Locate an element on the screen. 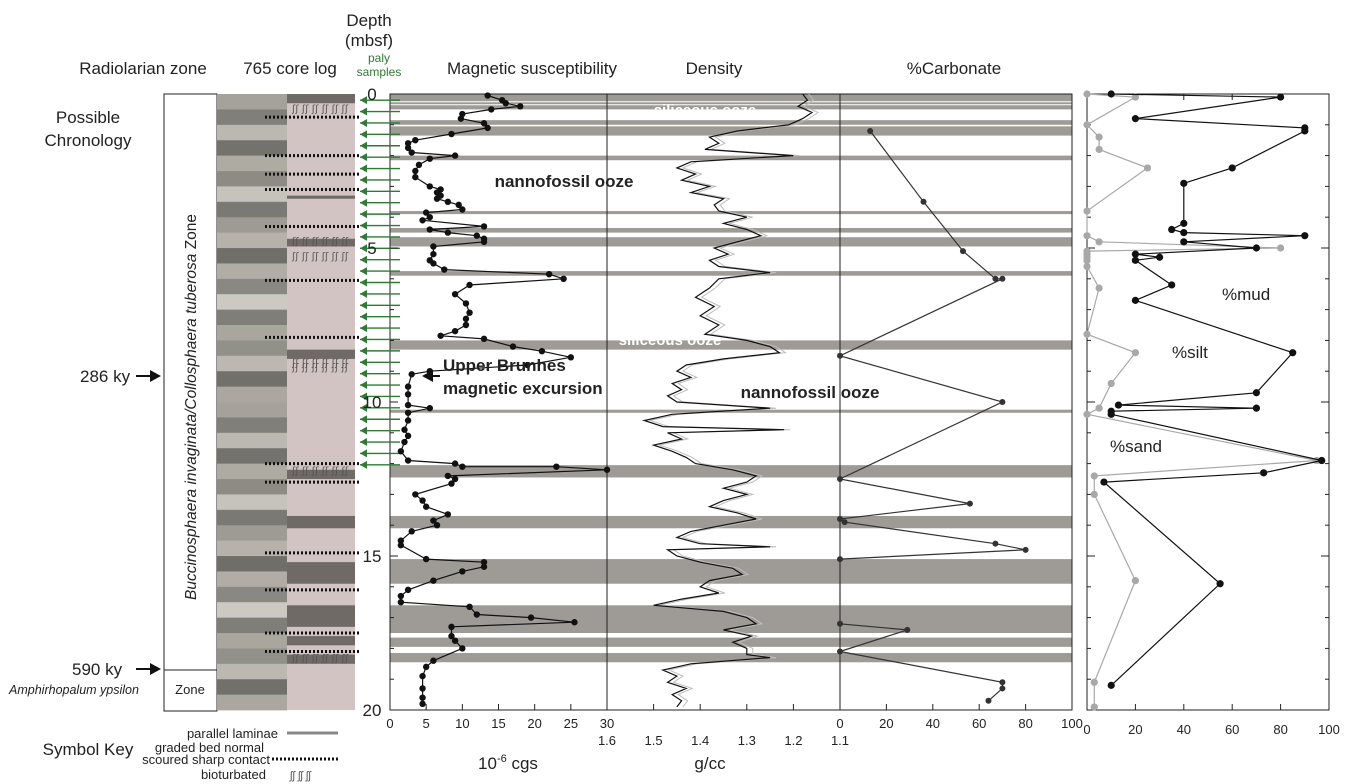  siliceous-ooze-label-3: siliceous ooze is located at coordinates (955, 485).